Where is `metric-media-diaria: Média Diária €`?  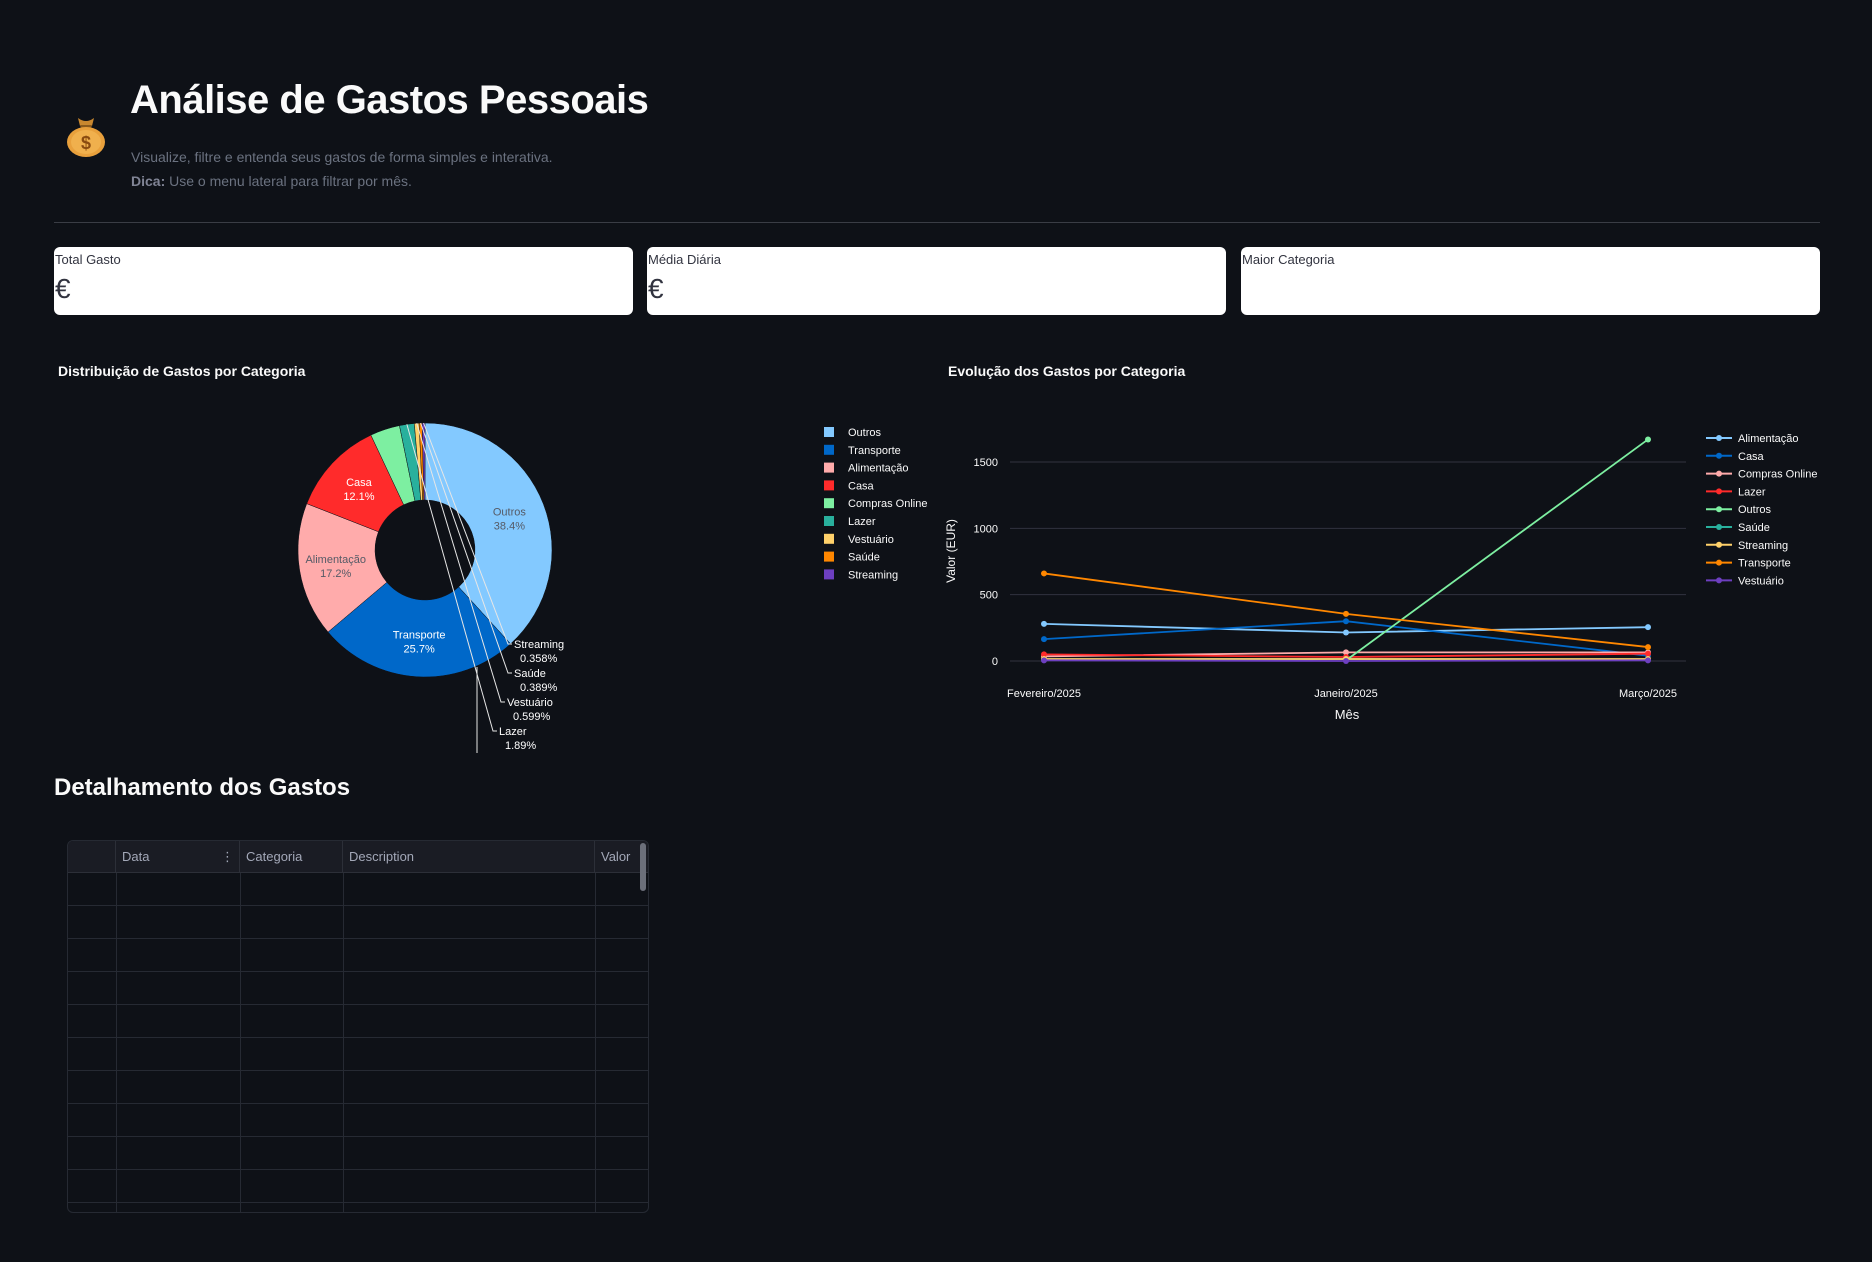
metric-media-diaria: Média Diária € is located at coordinates (936, 281).